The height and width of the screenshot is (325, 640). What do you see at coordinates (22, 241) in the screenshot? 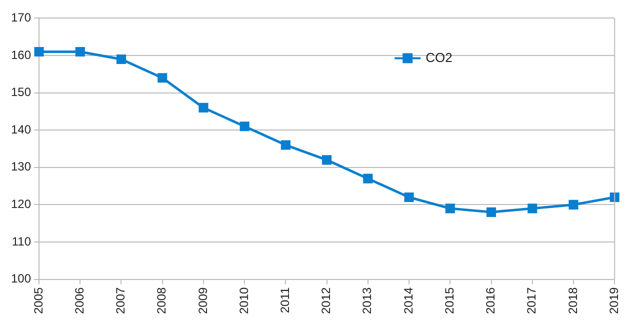
I see `y-tick-label: 110` at bounding box center [22, 241].